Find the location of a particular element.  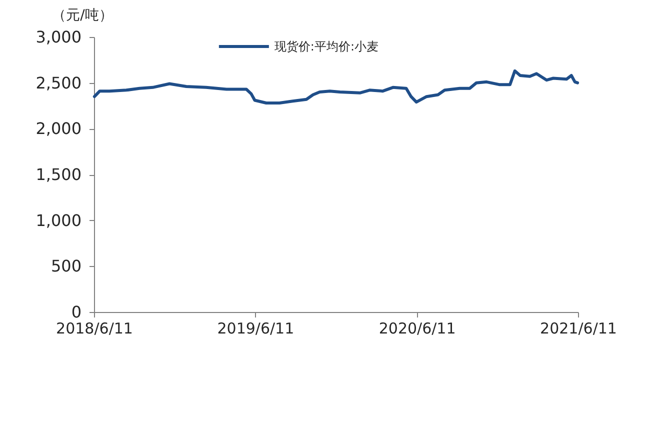

y-tick-label: 1,000 is located at coordinates (59, 220).